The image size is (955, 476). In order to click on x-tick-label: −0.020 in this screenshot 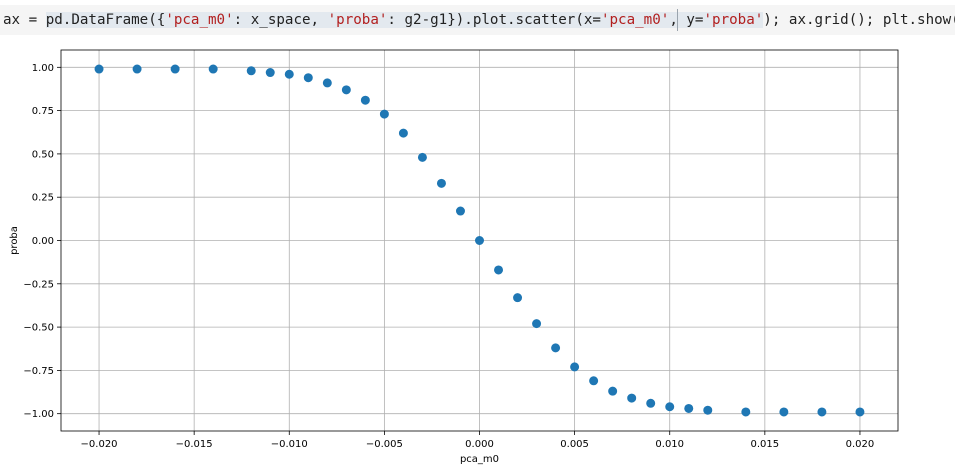, I will do `click(99, 444)`.